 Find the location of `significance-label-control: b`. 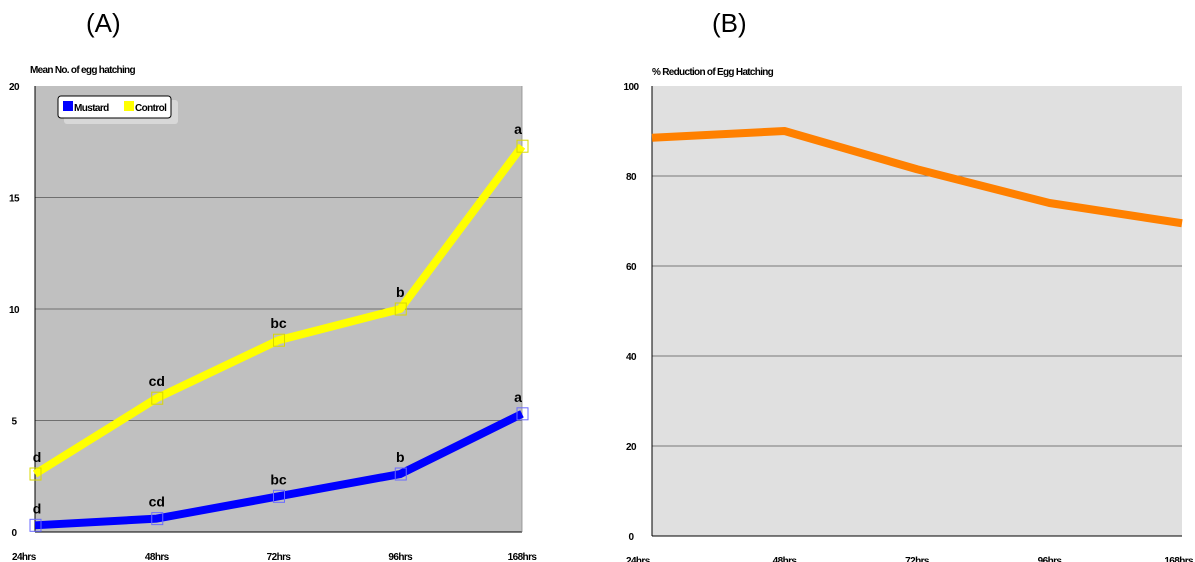

significance-label-control: b is located at coordinates (400, 292).